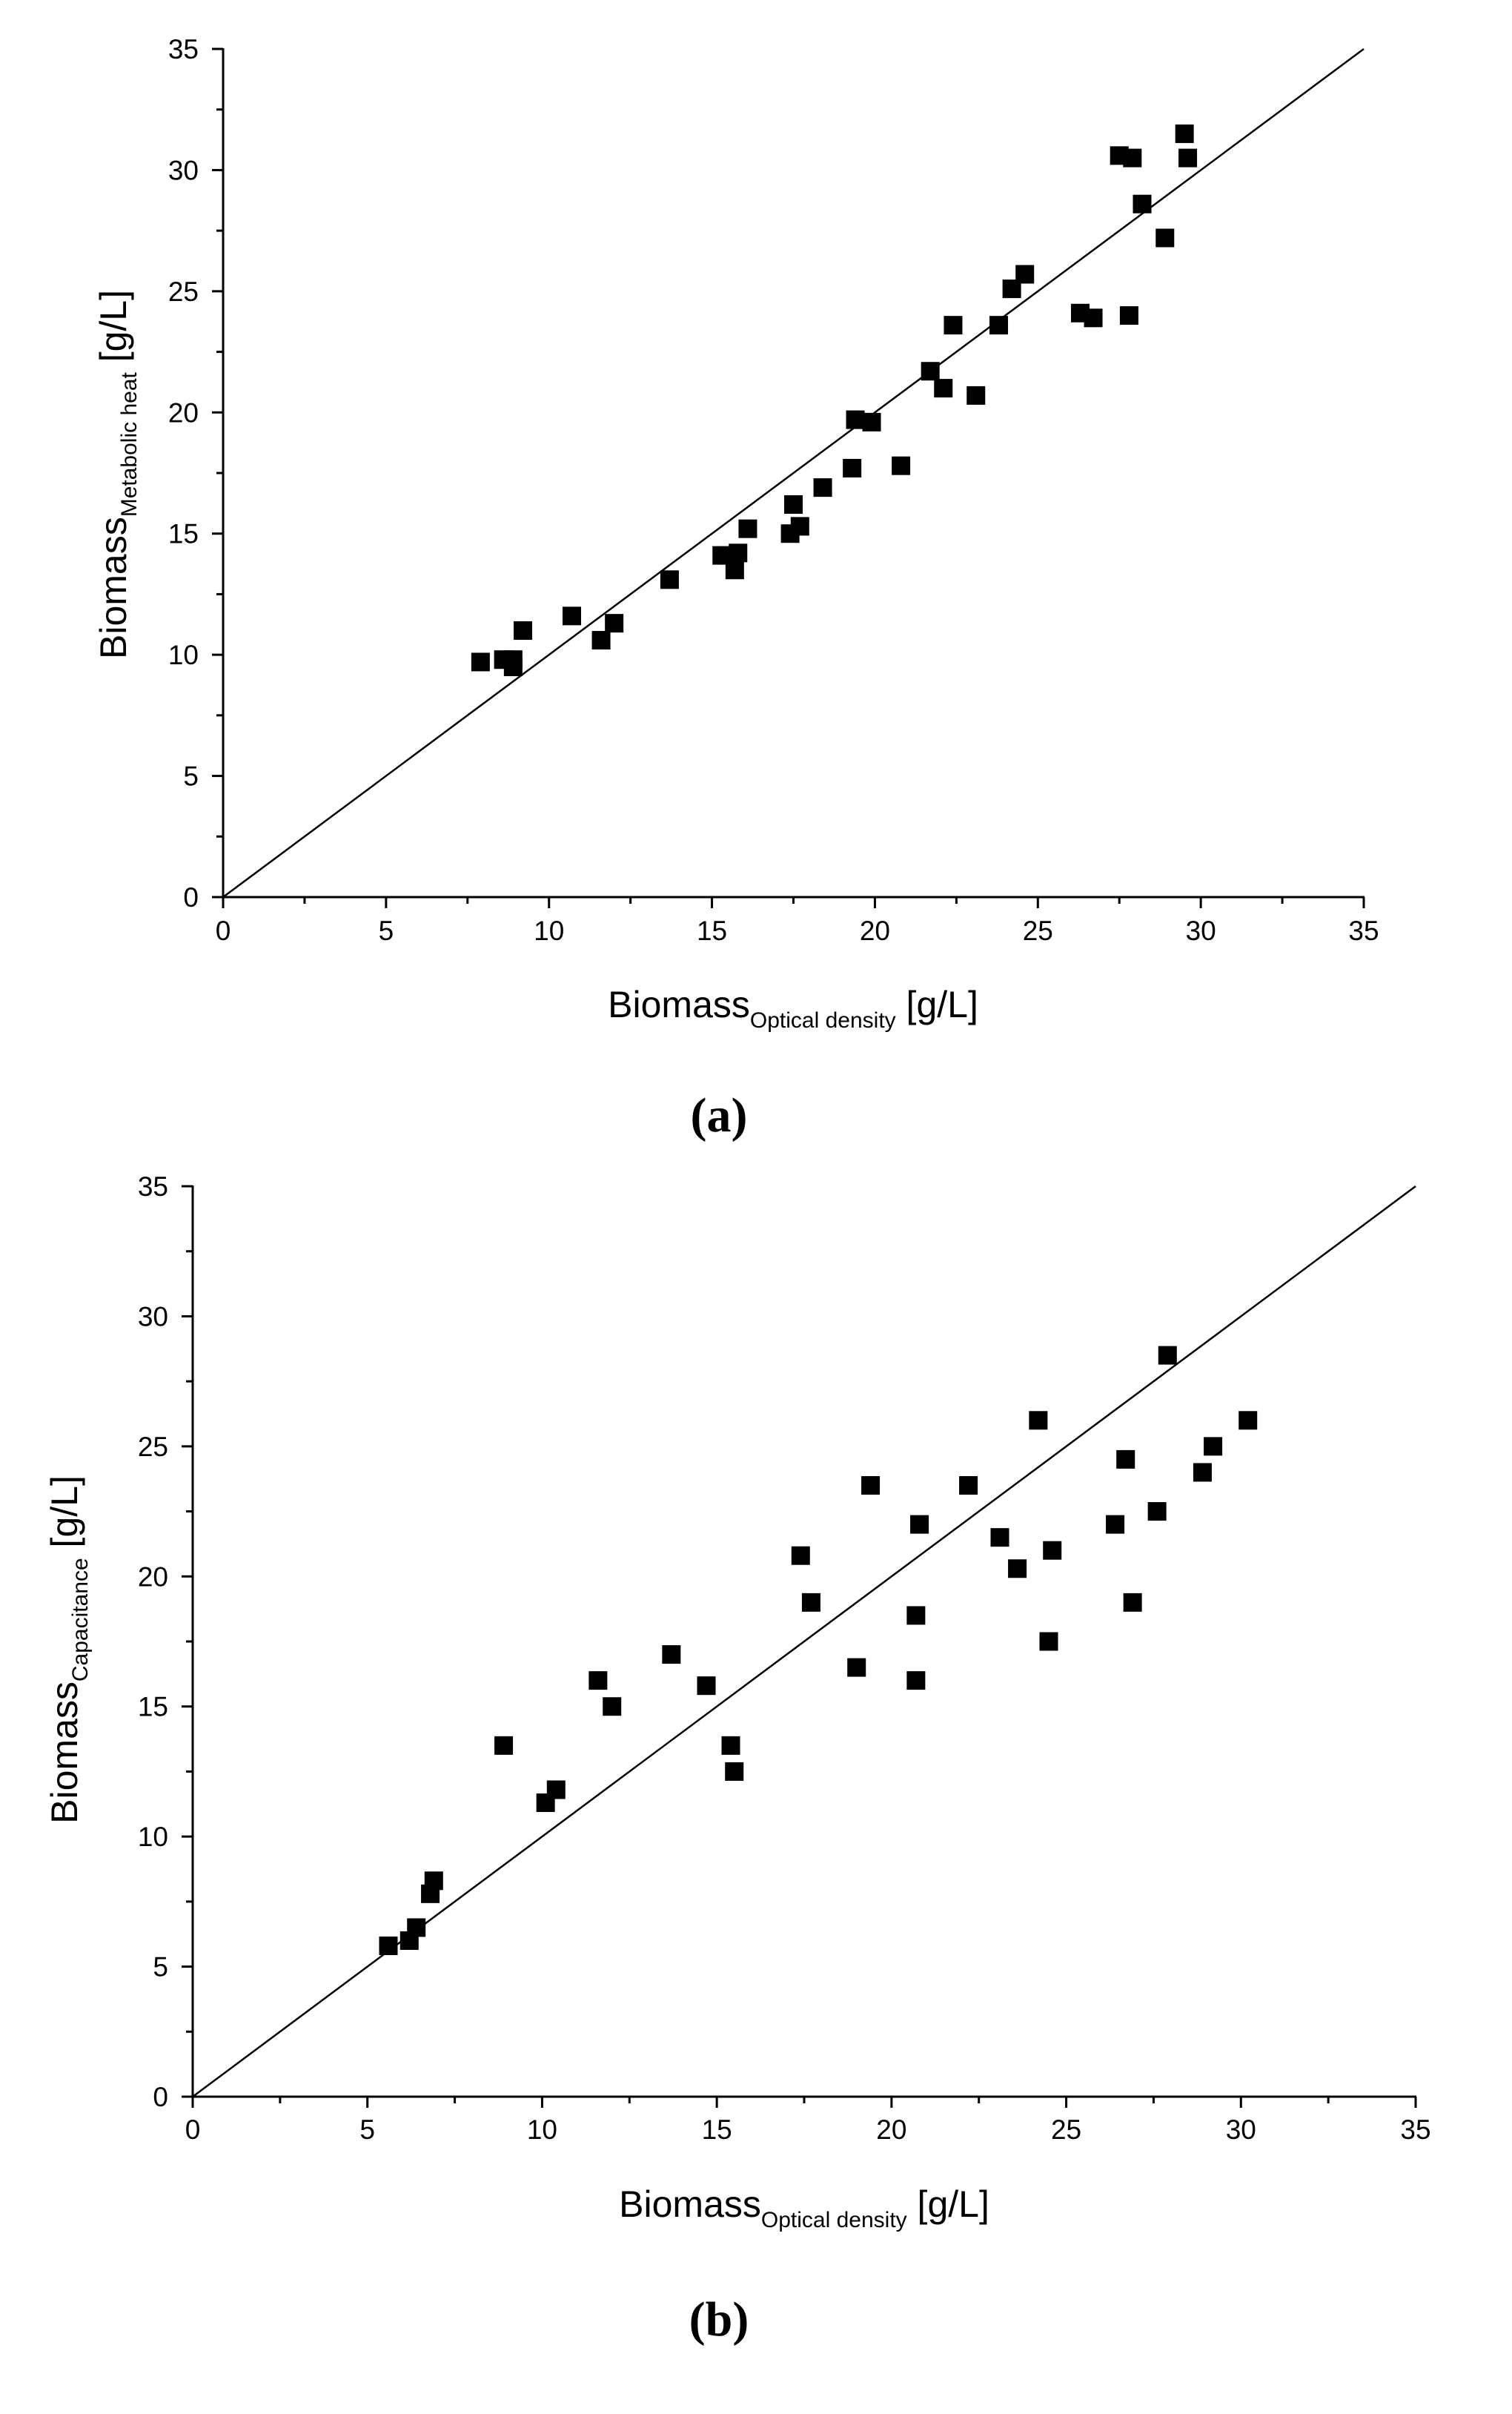  Describe the element at coordinates (719, 2319) in the screenshot. I see `panel-label-b: (b)` at that location.